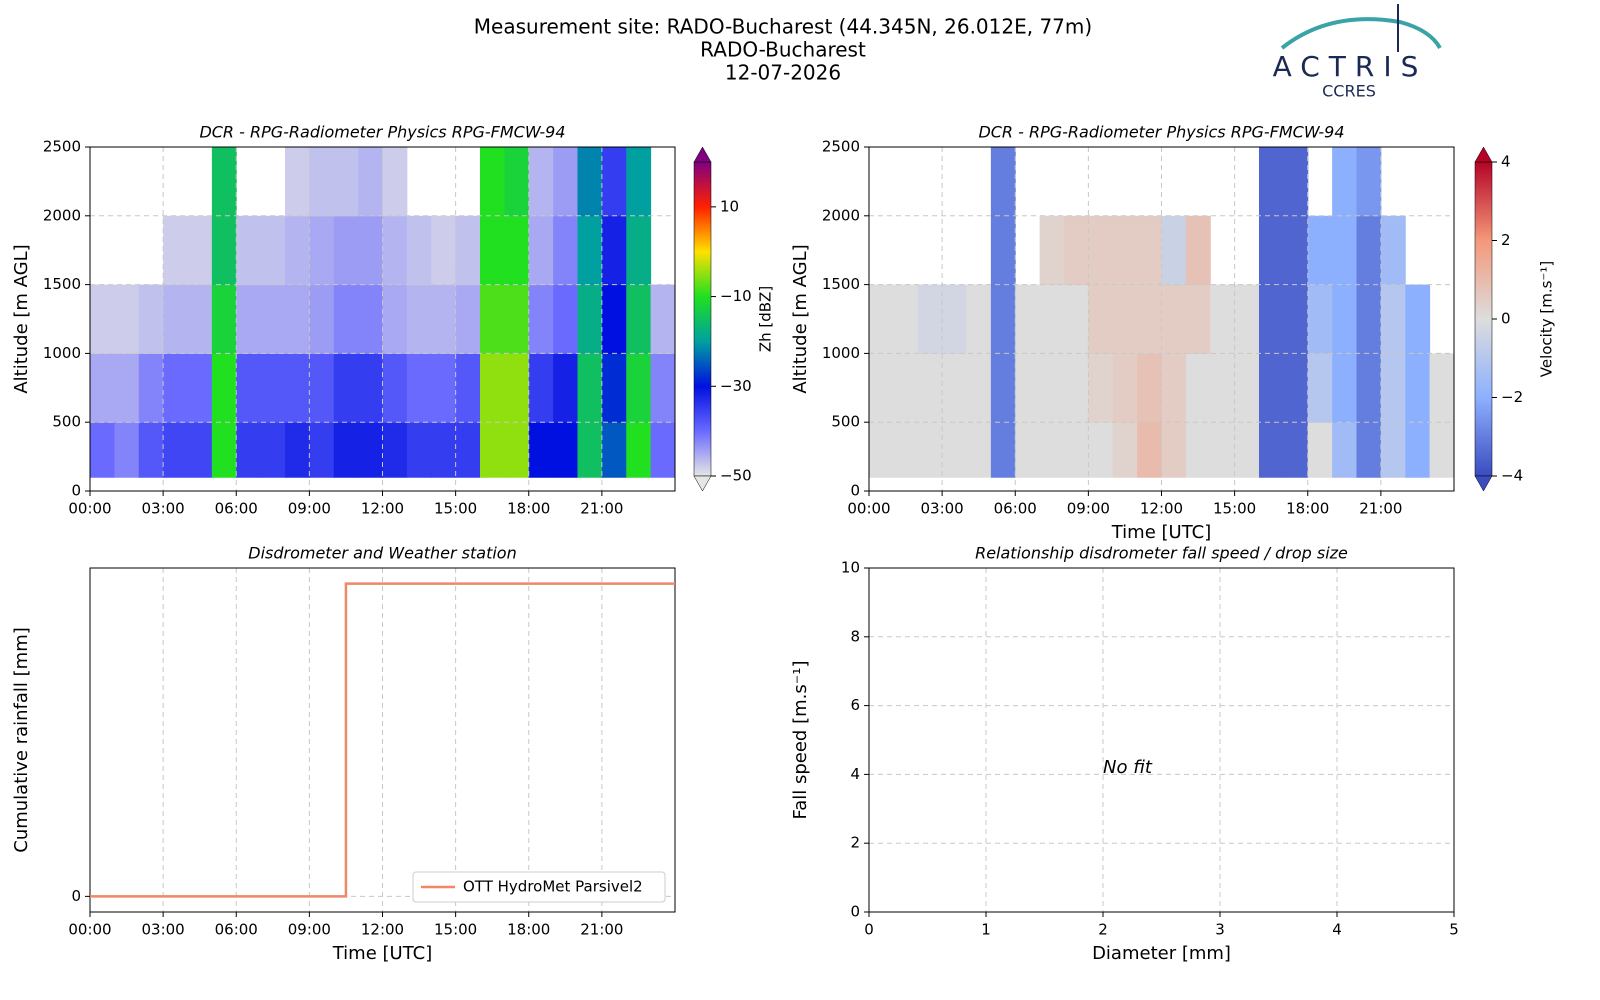 The image size is (1600, 1000). Describe the element at coordinates (783, 50) in the screenshot. I see `suptitle: RADO-Bucharest` at that location.